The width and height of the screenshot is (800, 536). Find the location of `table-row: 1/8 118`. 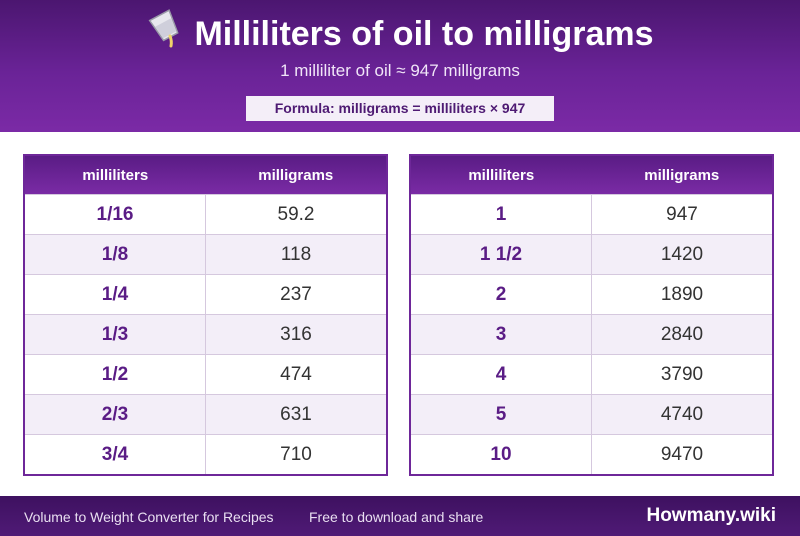

table-row: 1/8 118 is located at coordinates (205, 254).